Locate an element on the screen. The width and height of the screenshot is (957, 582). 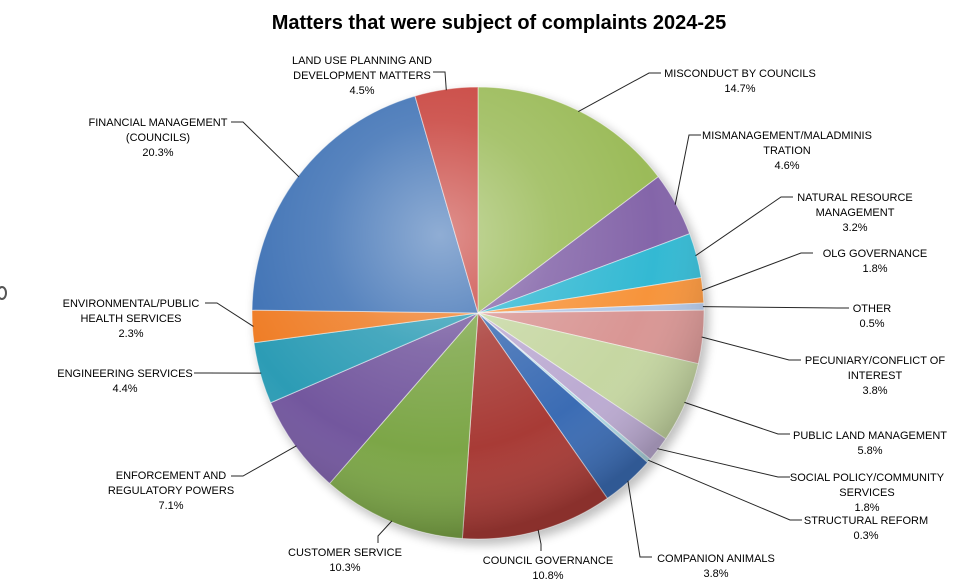
slice-label-mismanagement-maladministration: MISMANAGEMENT/MALADMINIS TRATION 4.6% is located at coordinates (787, 151).